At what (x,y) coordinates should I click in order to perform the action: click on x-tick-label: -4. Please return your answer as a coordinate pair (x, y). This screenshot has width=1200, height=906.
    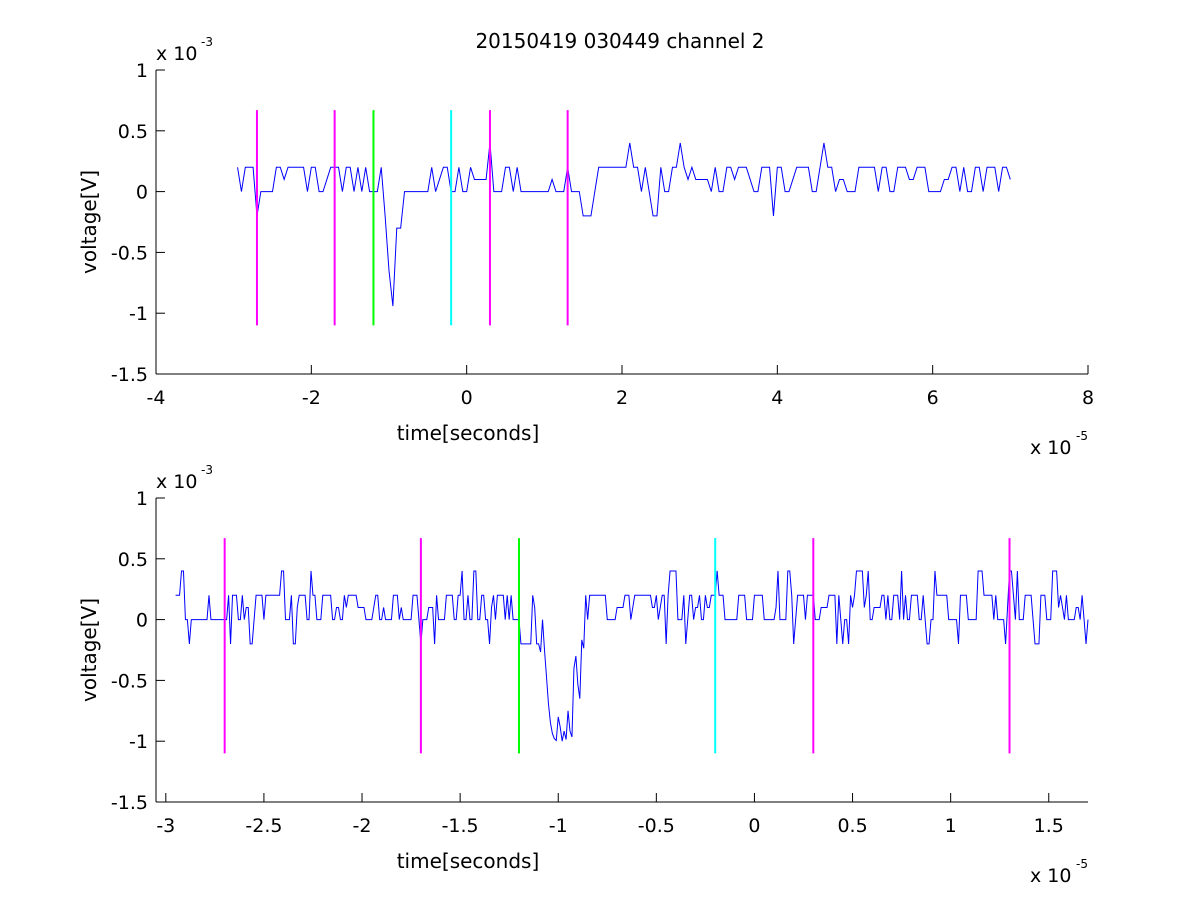
    Looking at the image, I should click on (156, 398).